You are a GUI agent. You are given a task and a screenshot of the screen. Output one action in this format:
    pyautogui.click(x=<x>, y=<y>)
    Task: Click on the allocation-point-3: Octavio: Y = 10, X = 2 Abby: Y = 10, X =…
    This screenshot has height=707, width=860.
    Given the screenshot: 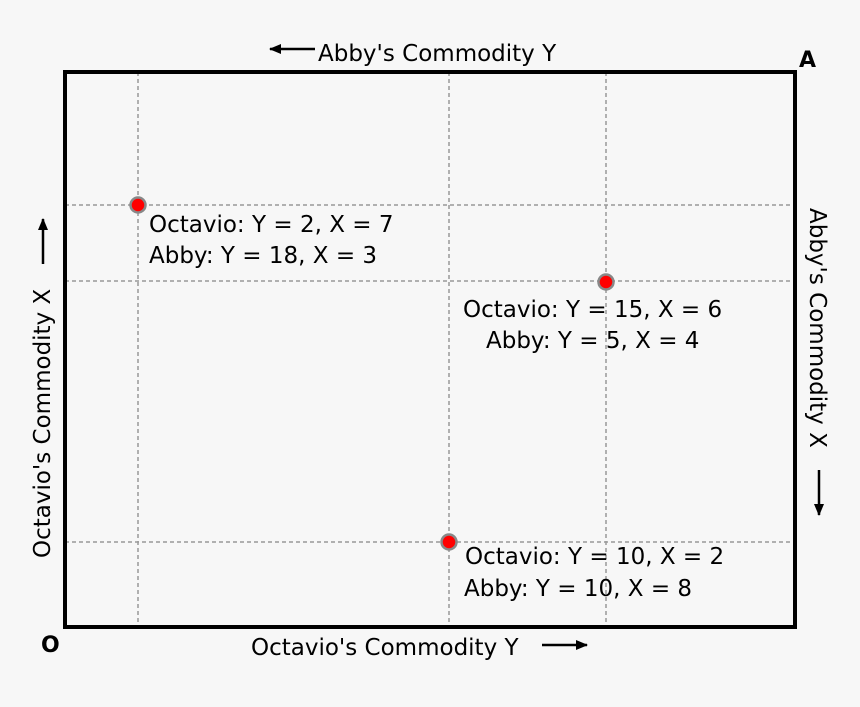 What is the action you would take?
    pyautogui.click(x=582, y=567)
    